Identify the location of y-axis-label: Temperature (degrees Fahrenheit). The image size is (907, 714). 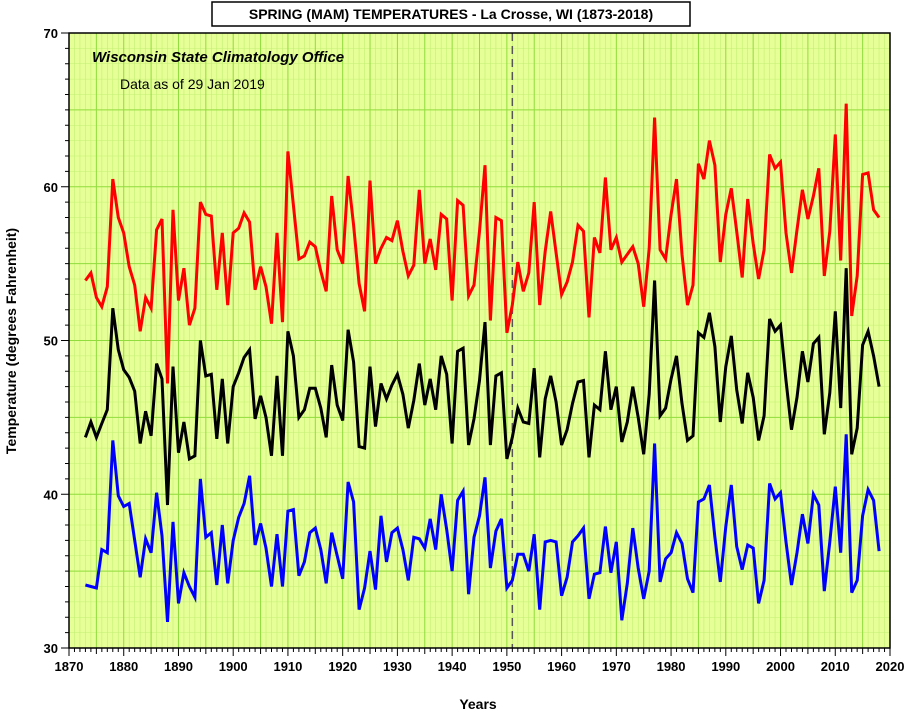
(11, 341).